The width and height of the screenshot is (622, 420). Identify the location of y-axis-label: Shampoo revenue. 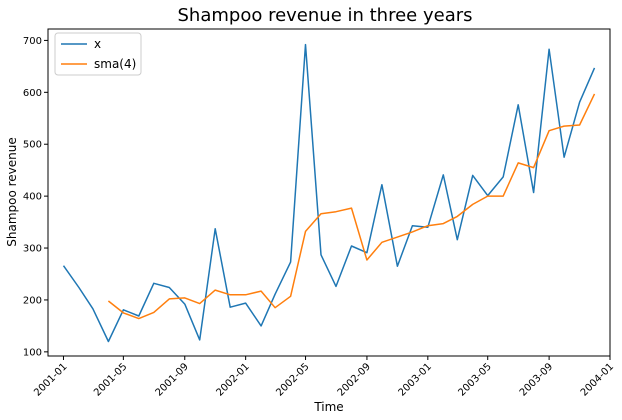
(12, 192).